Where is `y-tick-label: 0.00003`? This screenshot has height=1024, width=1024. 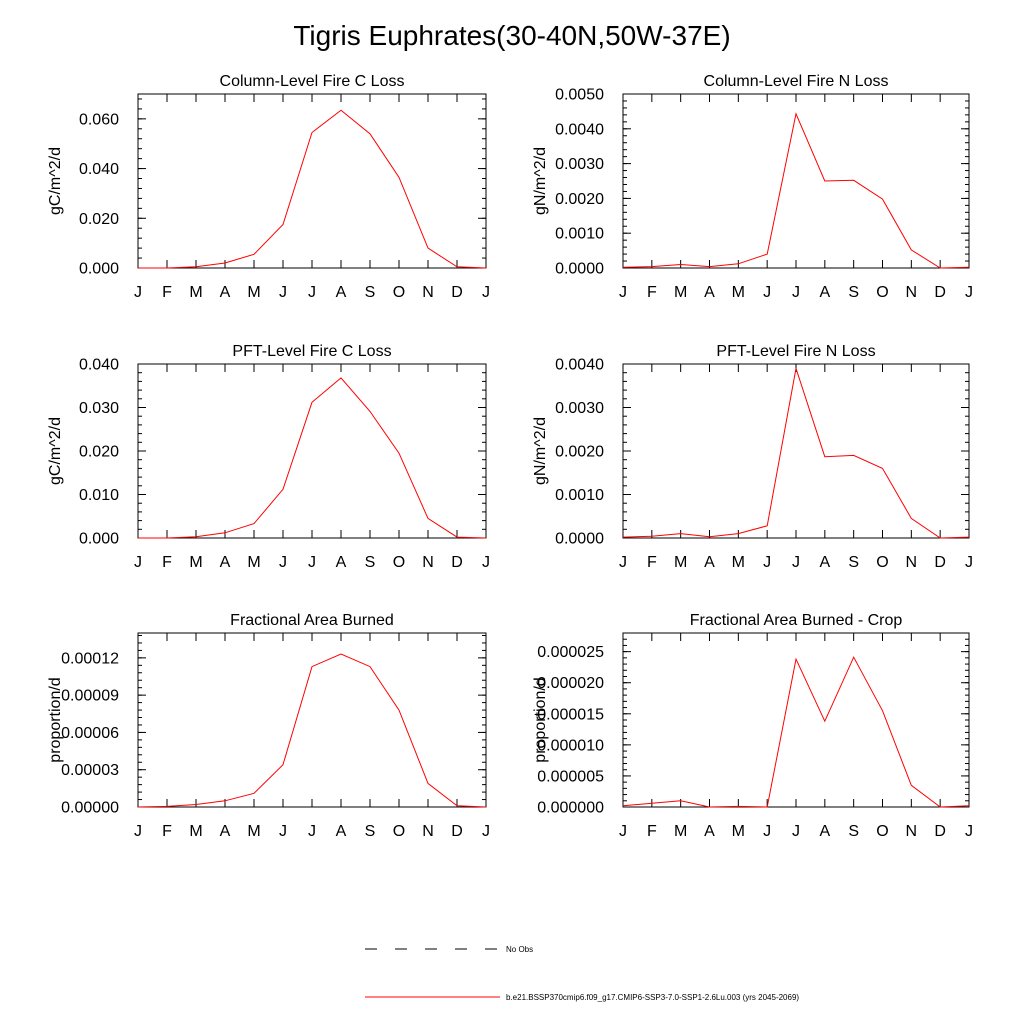
y-tick-label: 0.00003 is located at coordinates (90, 770).